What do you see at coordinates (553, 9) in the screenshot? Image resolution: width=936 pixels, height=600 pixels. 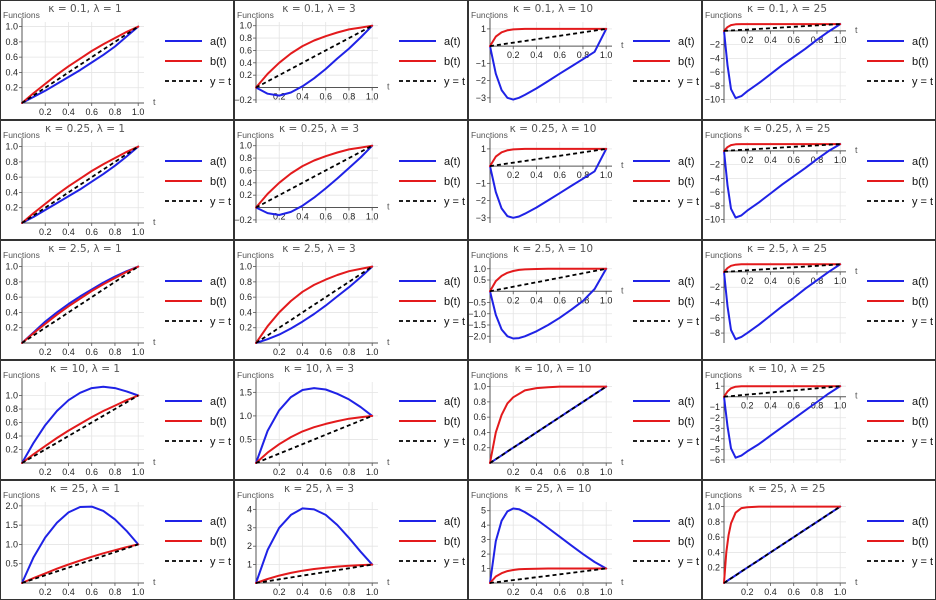 I see `panel-title: κ = 0.1, λ = 10` at bounding box center [553, 9].